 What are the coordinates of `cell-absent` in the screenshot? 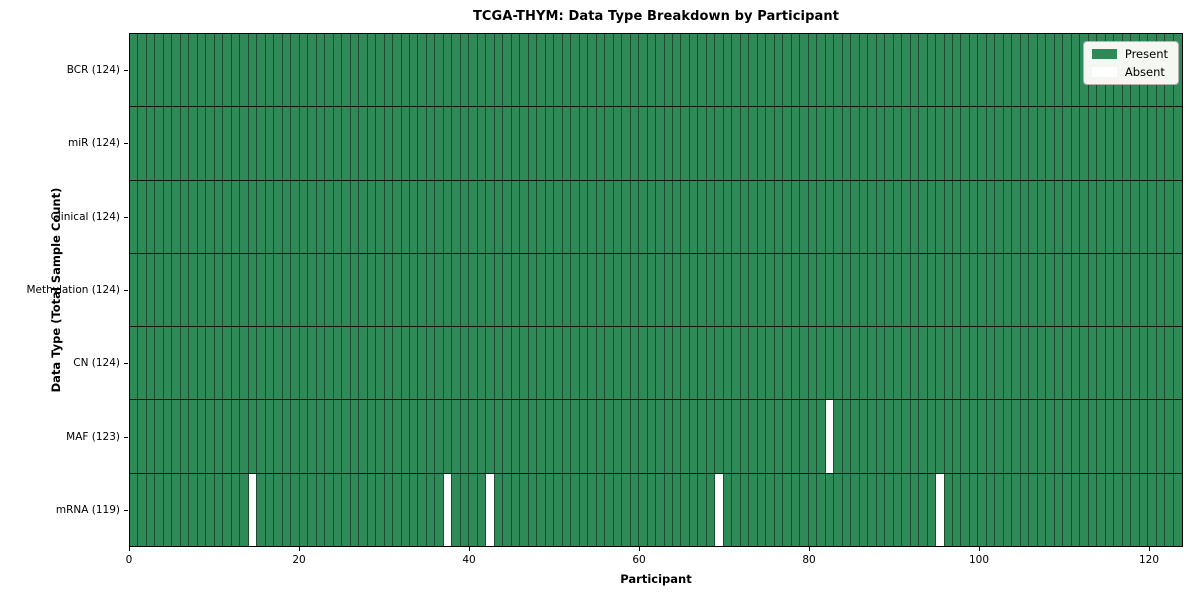 It's located at (940, 509).